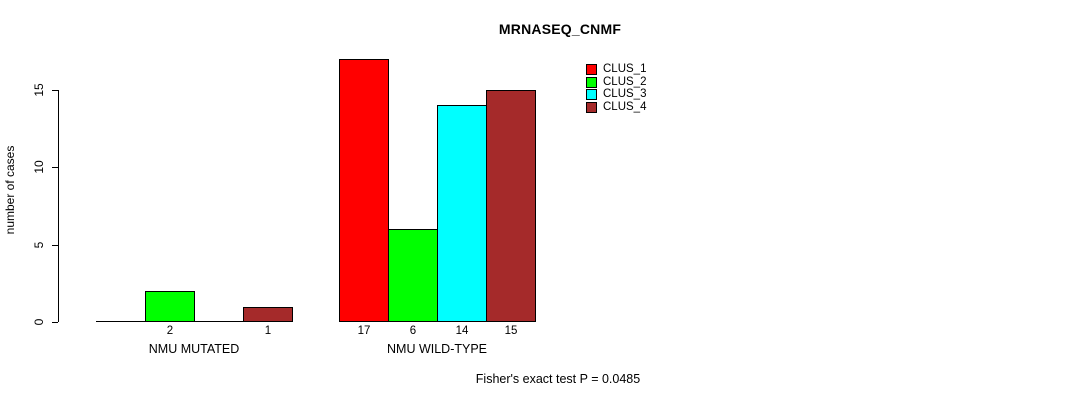 The width and height of the screenshot is (1090, 400). I want to click on y-tick-label: 5, so click(39, 245).